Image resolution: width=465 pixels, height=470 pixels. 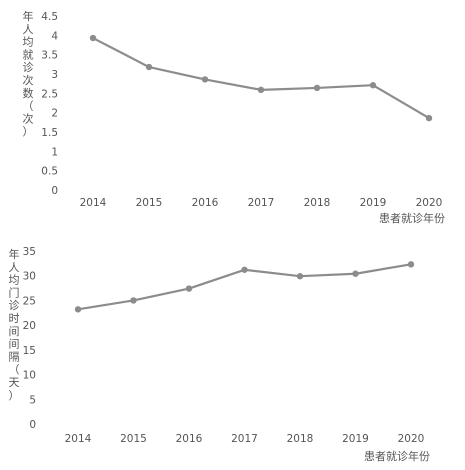 I want to click on visits-x-tick-label: 2015, so click(x=149, y=203).